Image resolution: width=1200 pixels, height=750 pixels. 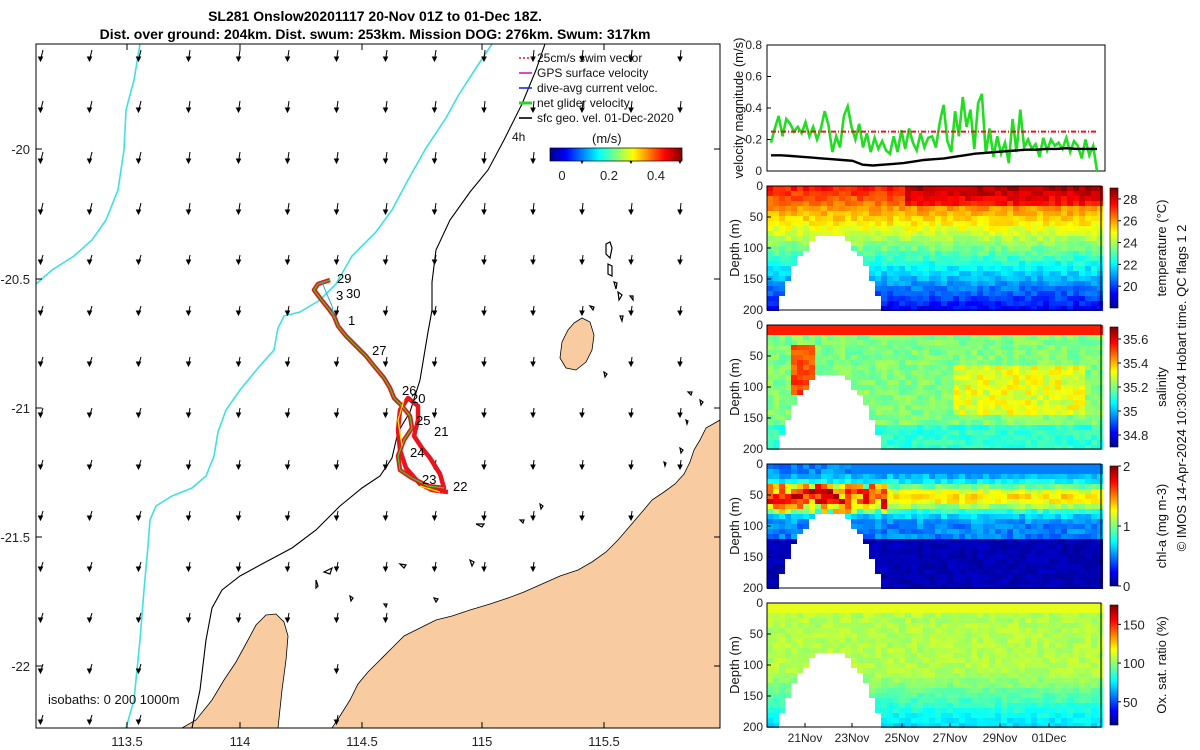 What do you see at coordinates (418, 398) in the screenshot?
I see `track-day-label: 20` at bounding box center [418, 398].